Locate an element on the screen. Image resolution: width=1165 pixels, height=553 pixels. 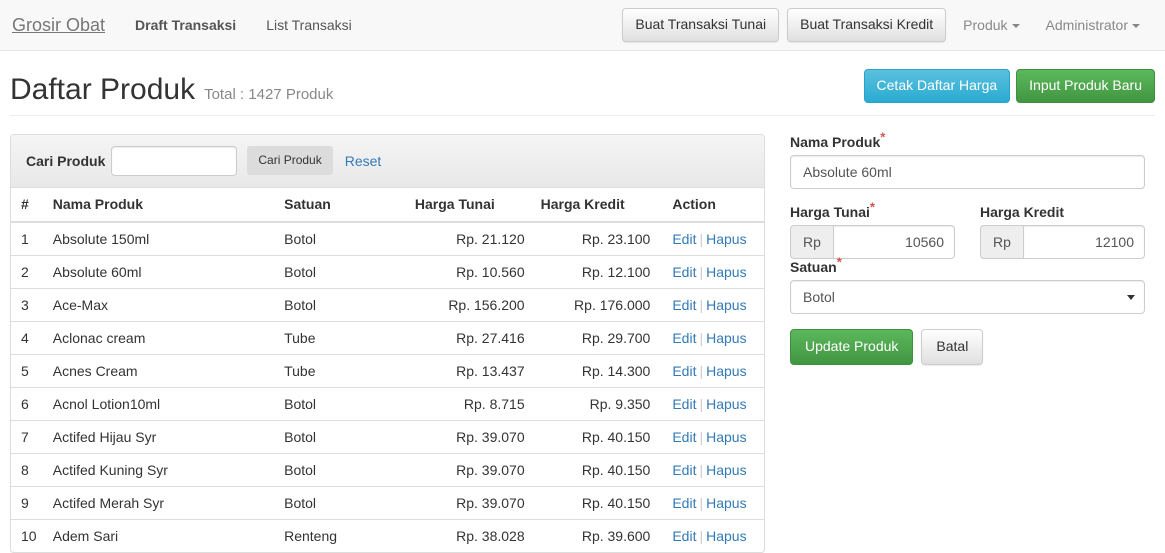
harga-kredit-label-text: Harga Kredit is located at coordinates (1022, 211).